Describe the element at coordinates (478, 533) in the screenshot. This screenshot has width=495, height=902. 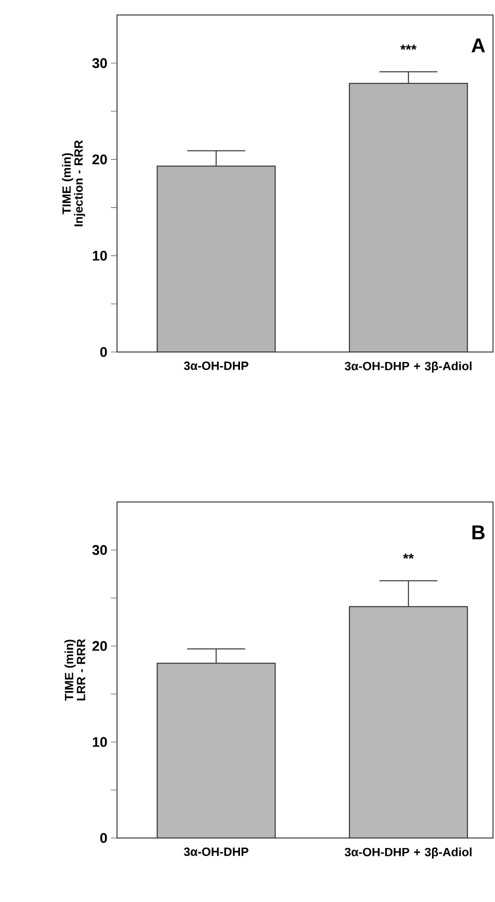
I see `annotation: B` at that location.